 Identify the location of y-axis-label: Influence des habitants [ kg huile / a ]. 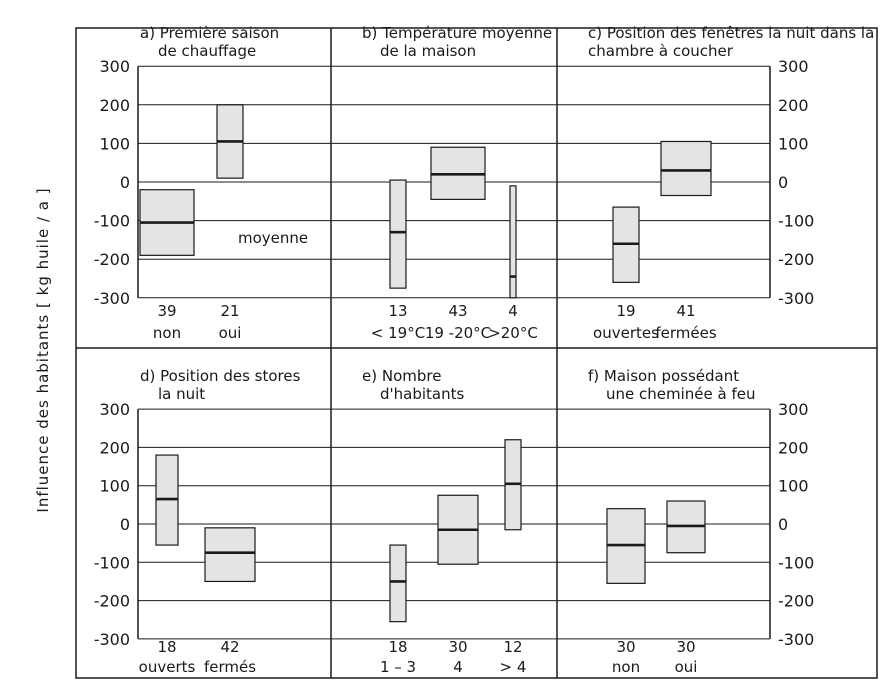
(43, 349).